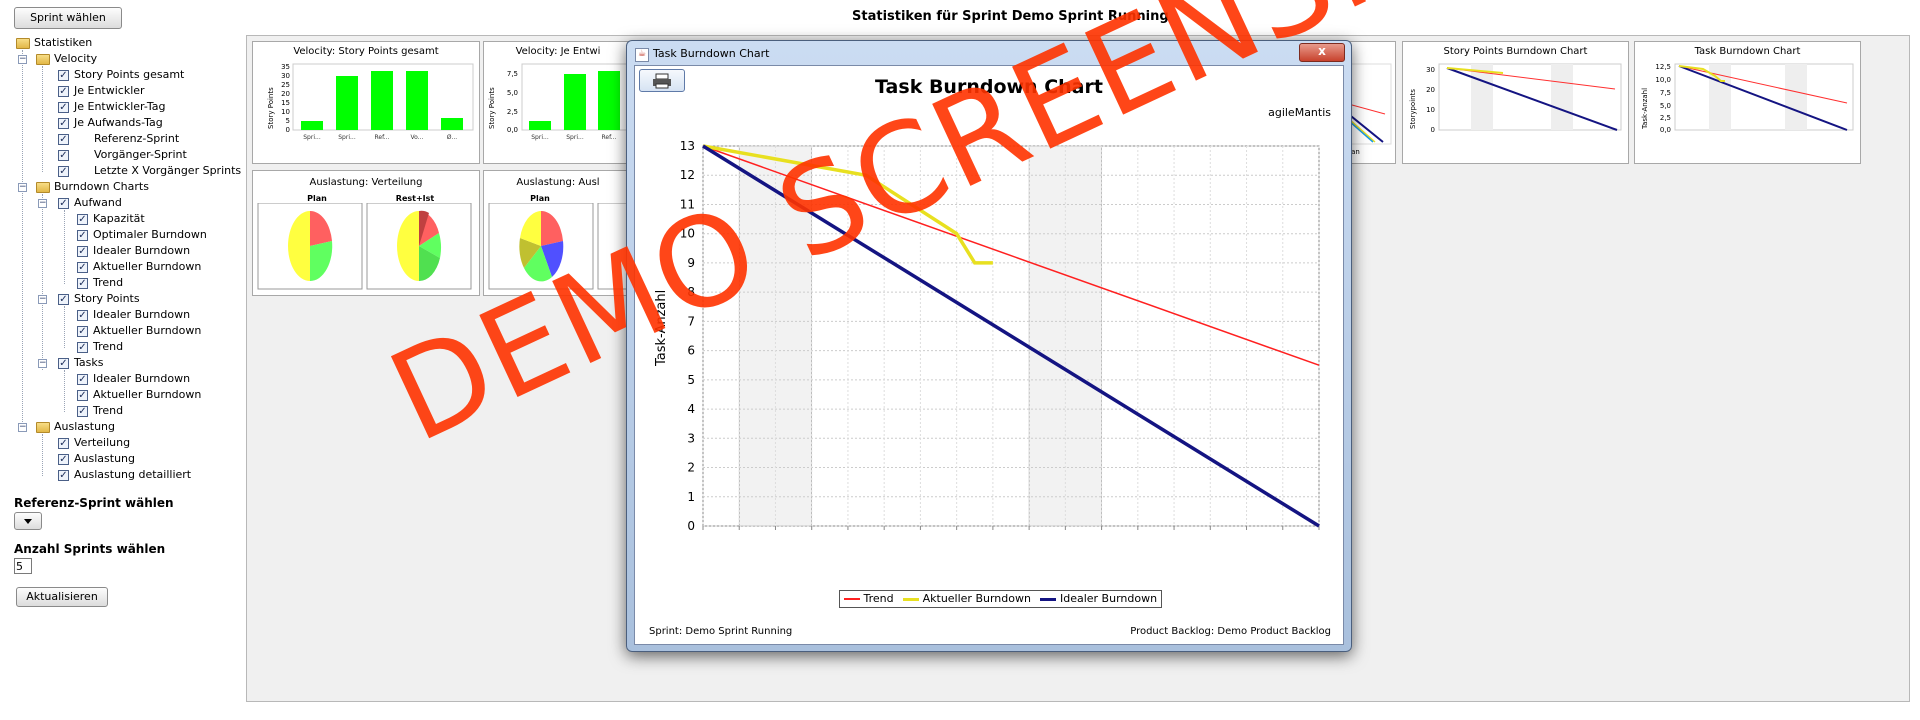 This screenshot has width=1920, height=720. Describe the element at coordinates (285, 85) in the screenshot. I see `y-tick: 25` at that location.